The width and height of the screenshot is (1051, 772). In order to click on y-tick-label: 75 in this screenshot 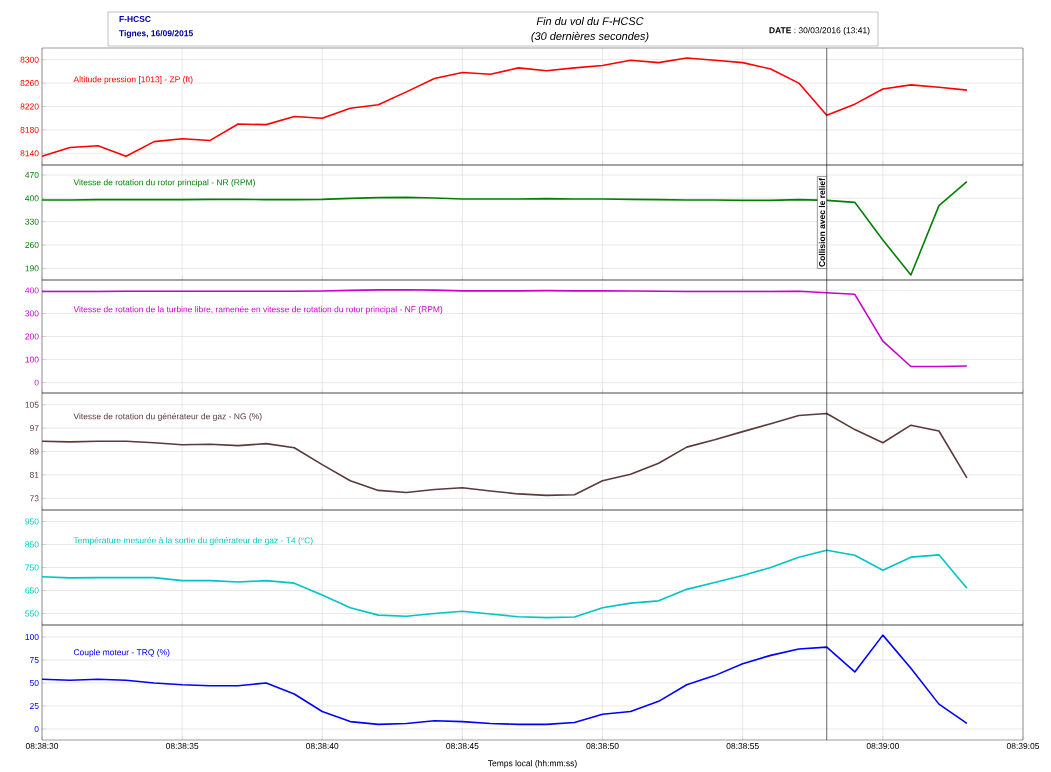, I will do `click(34, 660)`.